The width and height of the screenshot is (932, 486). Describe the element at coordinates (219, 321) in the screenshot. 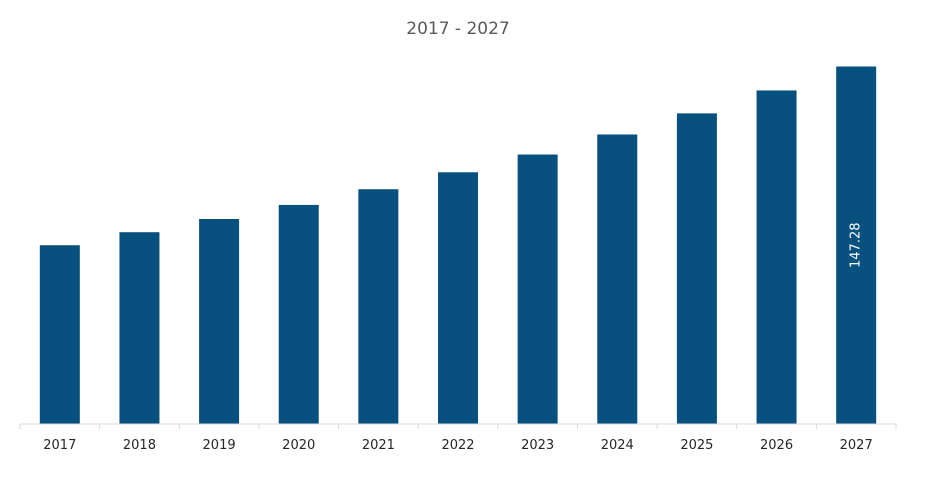

I see `bar-2019` at that location.